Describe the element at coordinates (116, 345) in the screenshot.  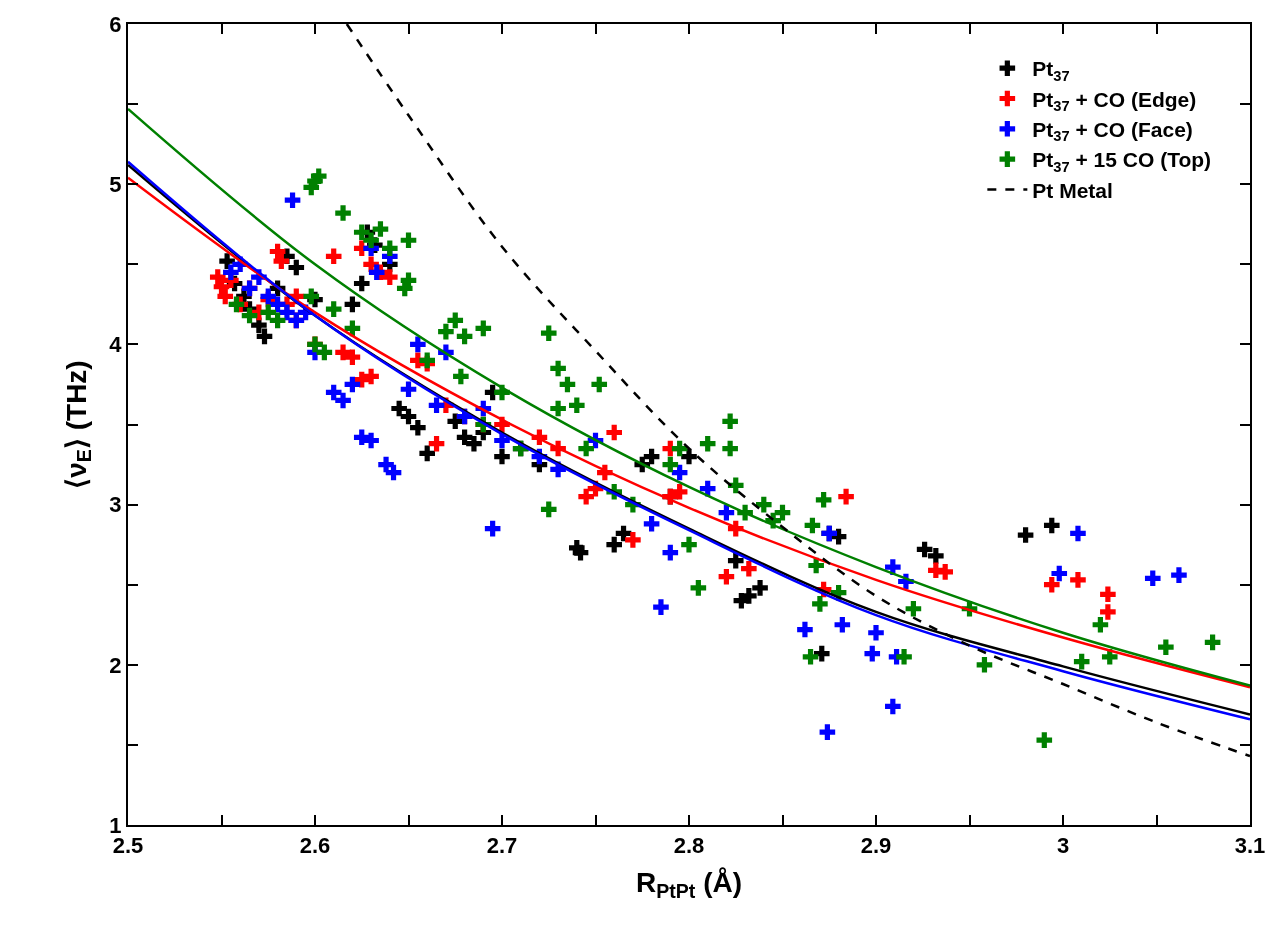
I see `y-tick-label: 4` at that location.